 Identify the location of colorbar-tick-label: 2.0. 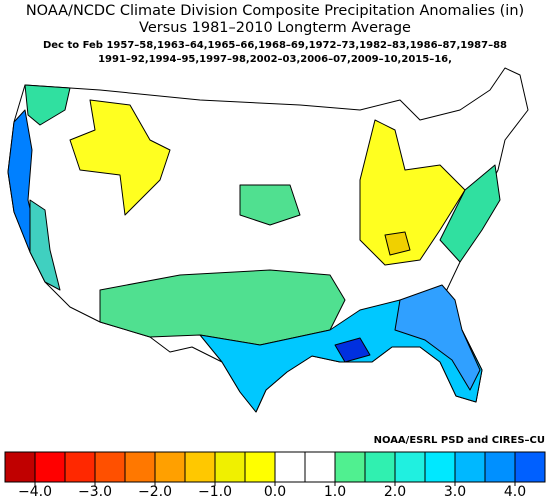
(395, 492).